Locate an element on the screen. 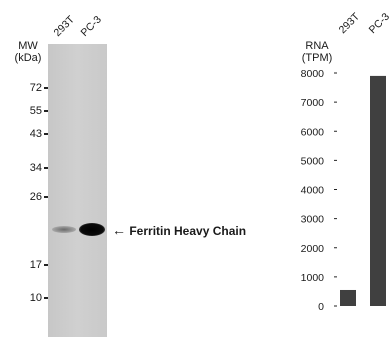  y-axis-title-line2: (TPM) is located at coordinates (317, 58).